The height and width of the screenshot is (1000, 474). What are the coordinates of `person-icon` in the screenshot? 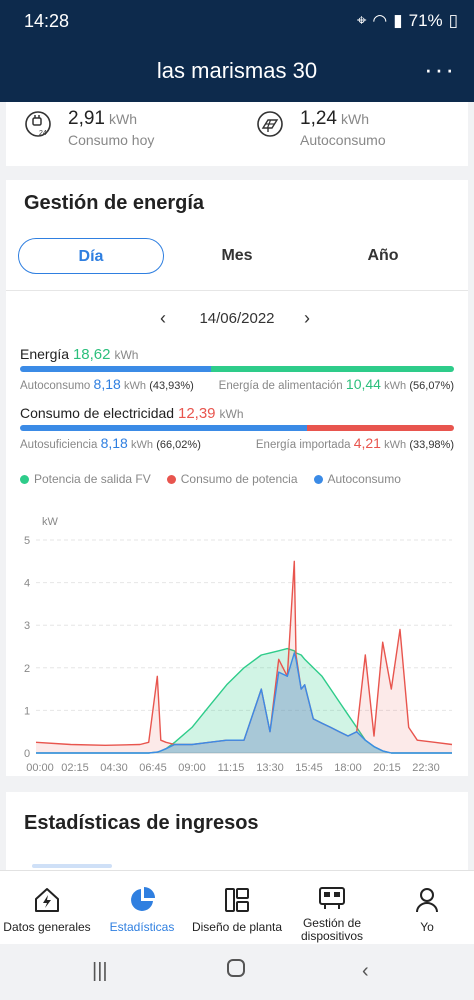 It's located at (427, 900).